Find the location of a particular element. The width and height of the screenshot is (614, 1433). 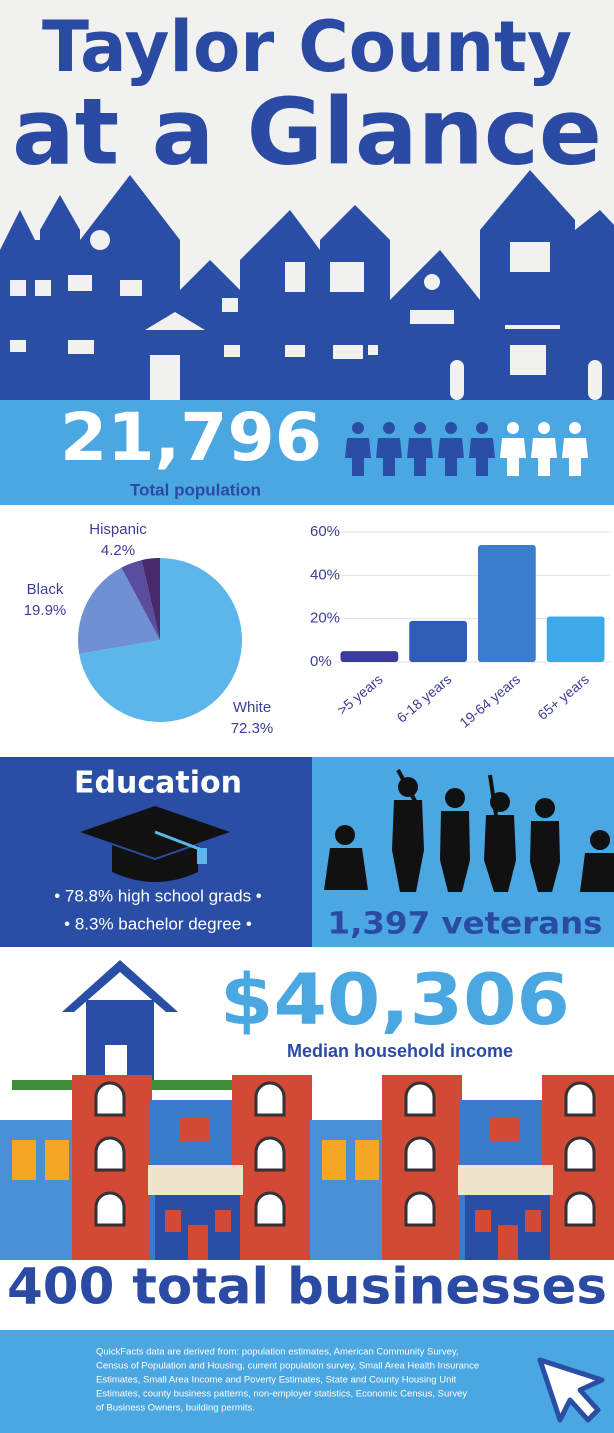

y-tick-label: 40% is located at coordinates (325, 574).